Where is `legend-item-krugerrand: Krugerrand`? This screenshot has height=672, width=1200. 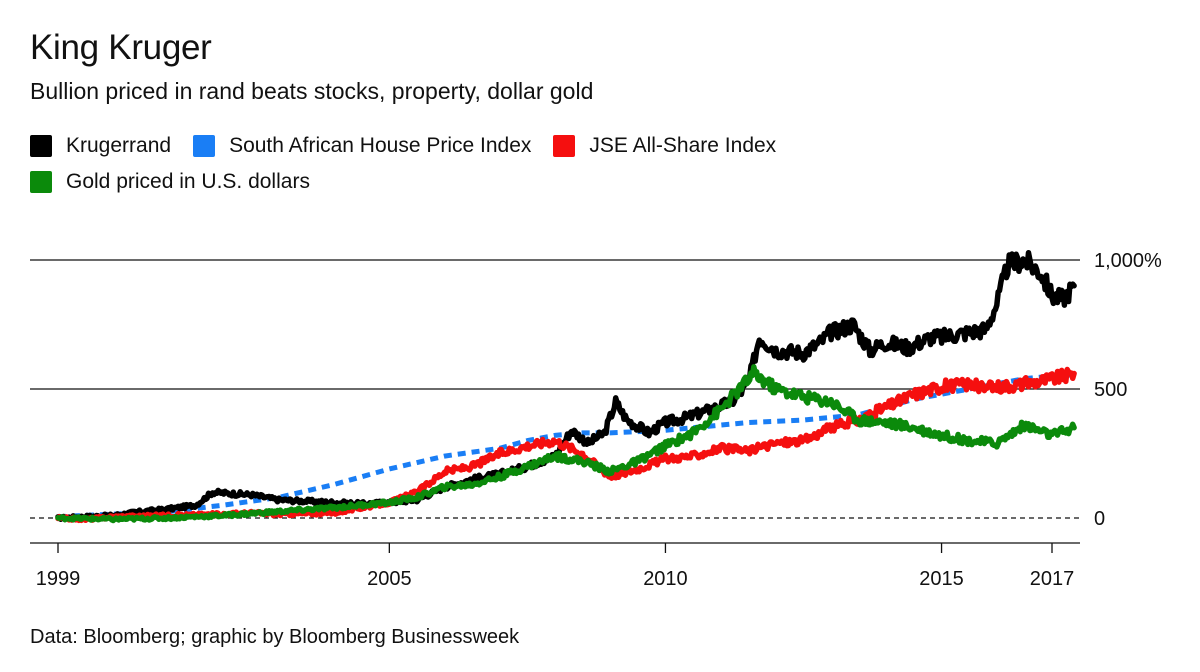 legend-item-krugerrand: Krugerrand is located at coordinates (100, 146).